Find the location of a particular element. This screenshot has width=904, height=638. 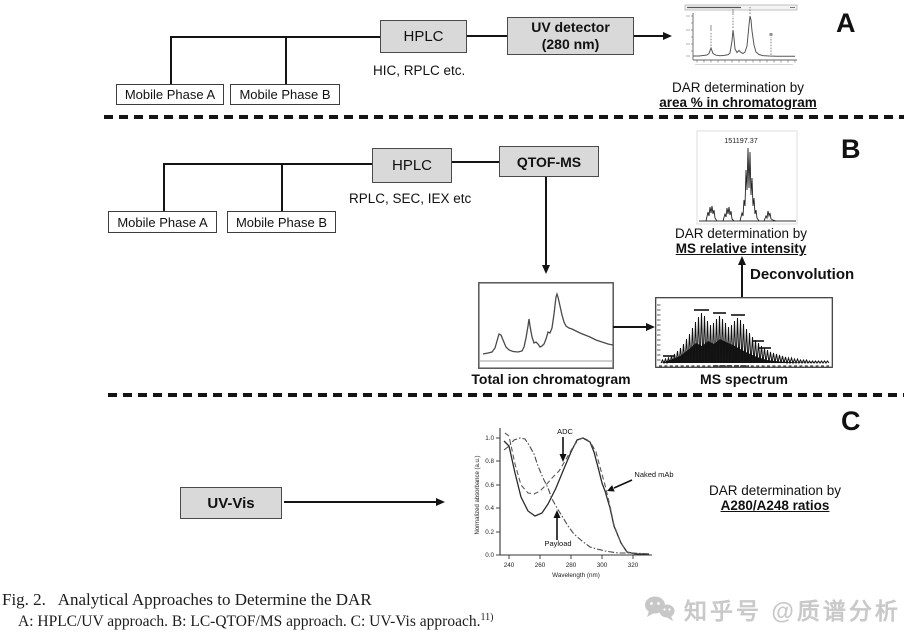

peak-label-smudges is located at coordinates (741, 22).